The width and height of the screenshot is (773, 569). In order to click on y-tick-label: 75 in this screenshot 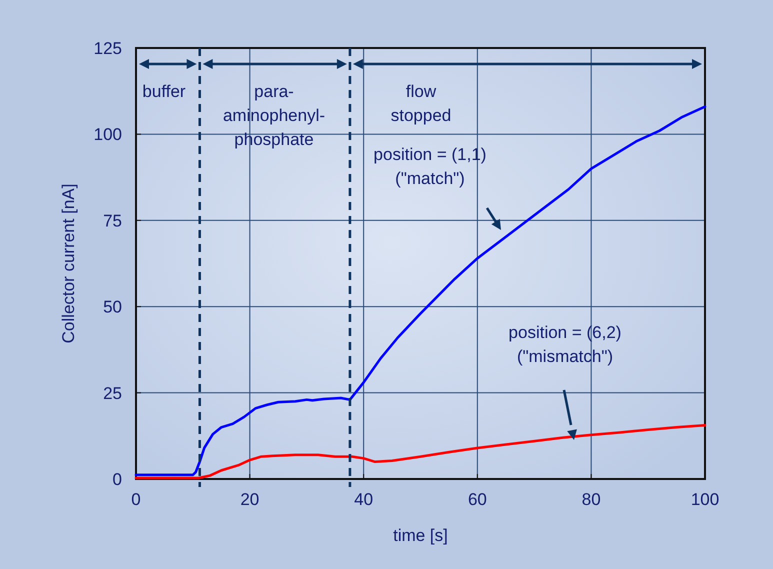, I will do `click(112, 220)`.